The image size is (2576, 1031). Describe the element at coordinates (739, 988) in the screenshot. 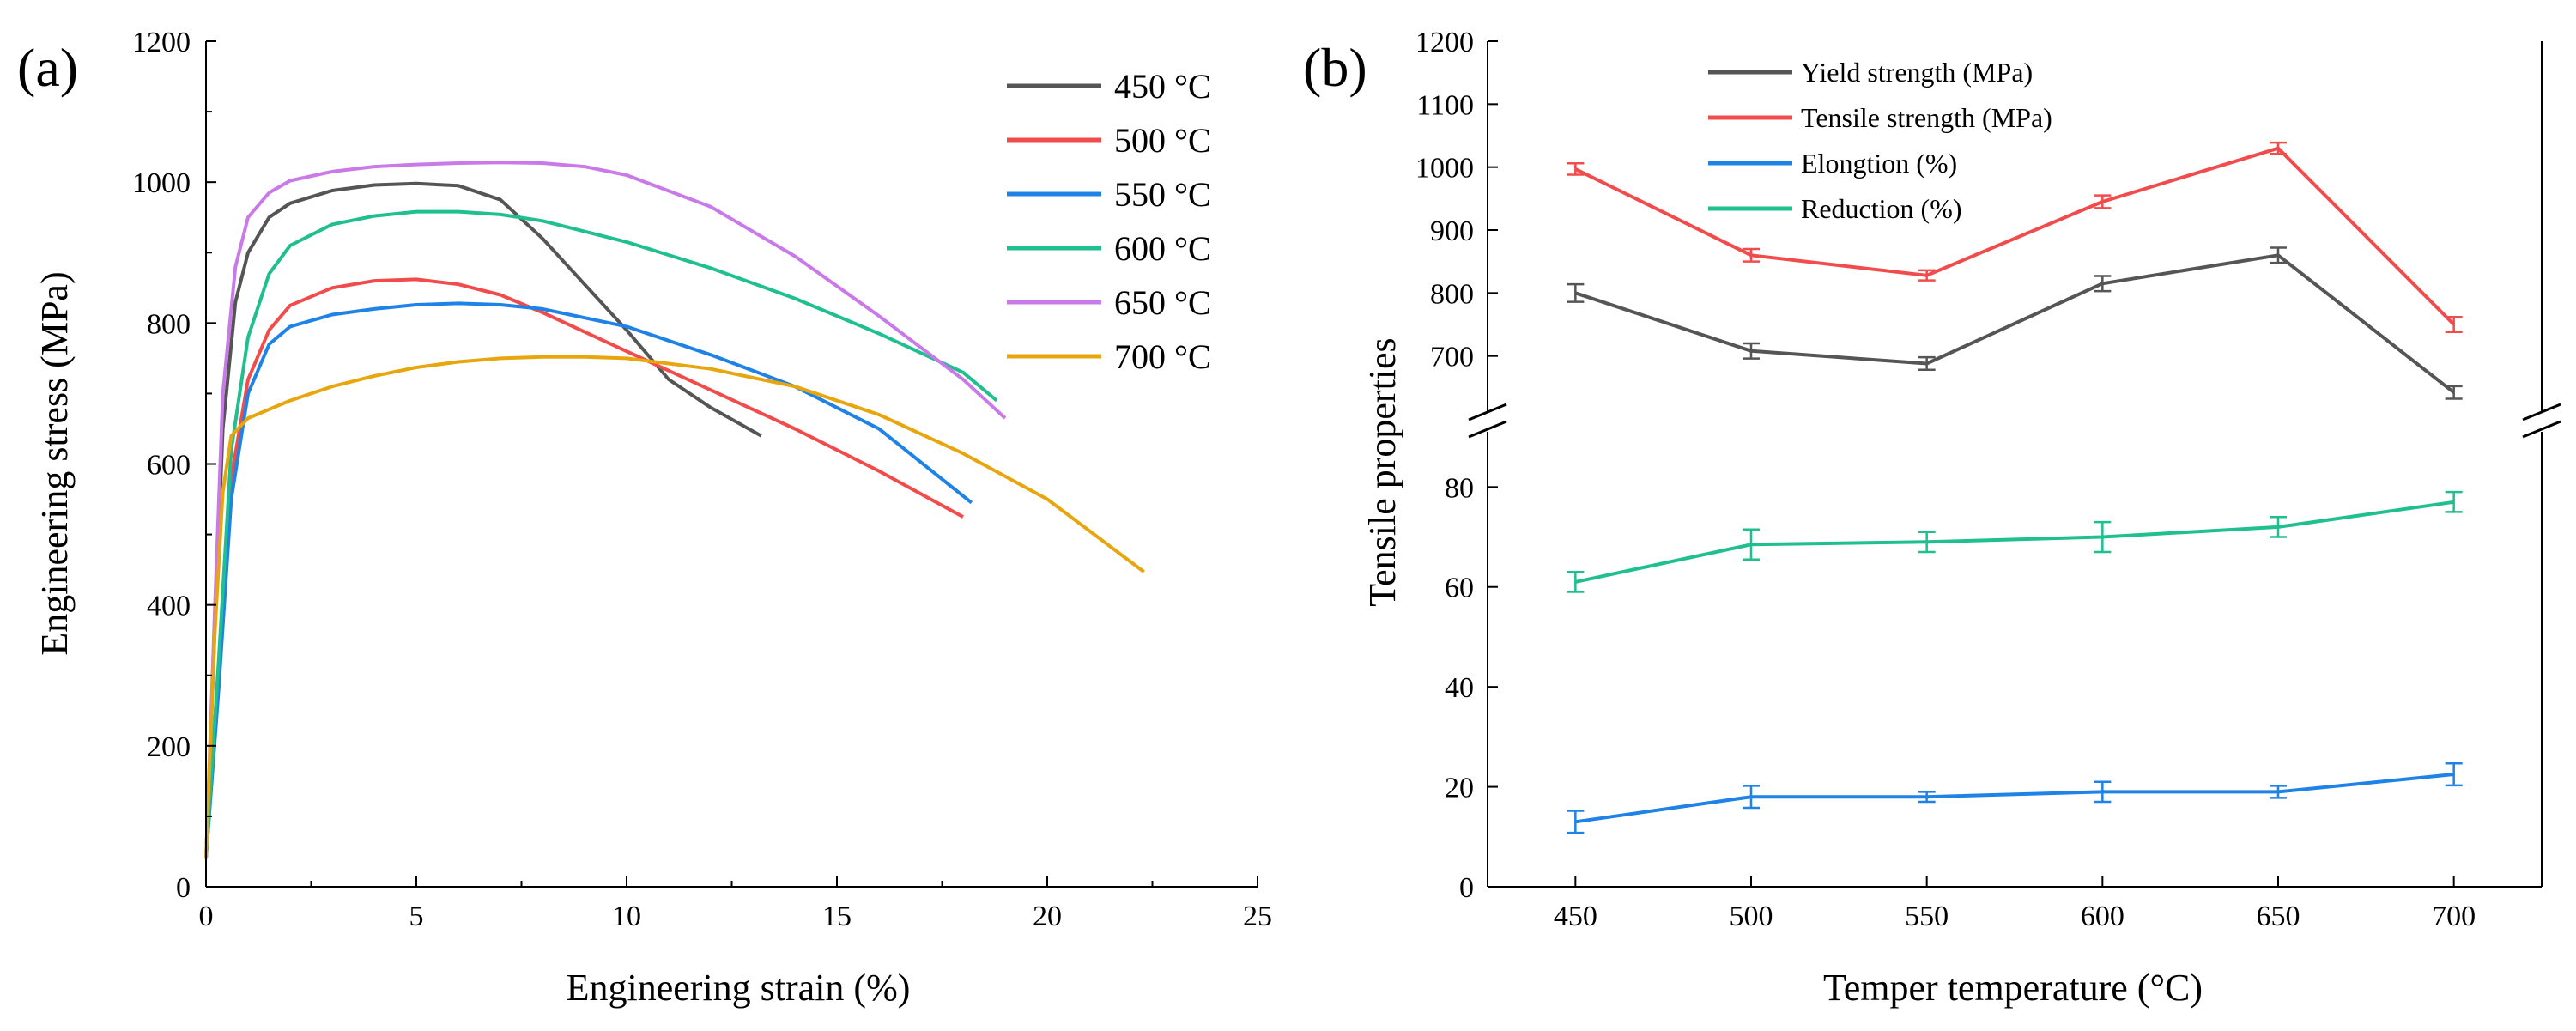

I see `panel-a-x-axis-title: Engineering strain (%)` at that location.